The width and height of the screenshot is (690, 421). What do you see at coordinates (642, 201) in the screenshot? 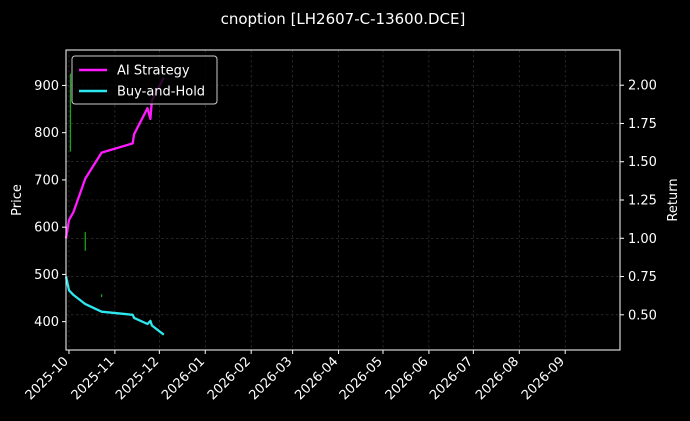
I see `right-tick-label: 1.25` at bounding box center [642, 201].